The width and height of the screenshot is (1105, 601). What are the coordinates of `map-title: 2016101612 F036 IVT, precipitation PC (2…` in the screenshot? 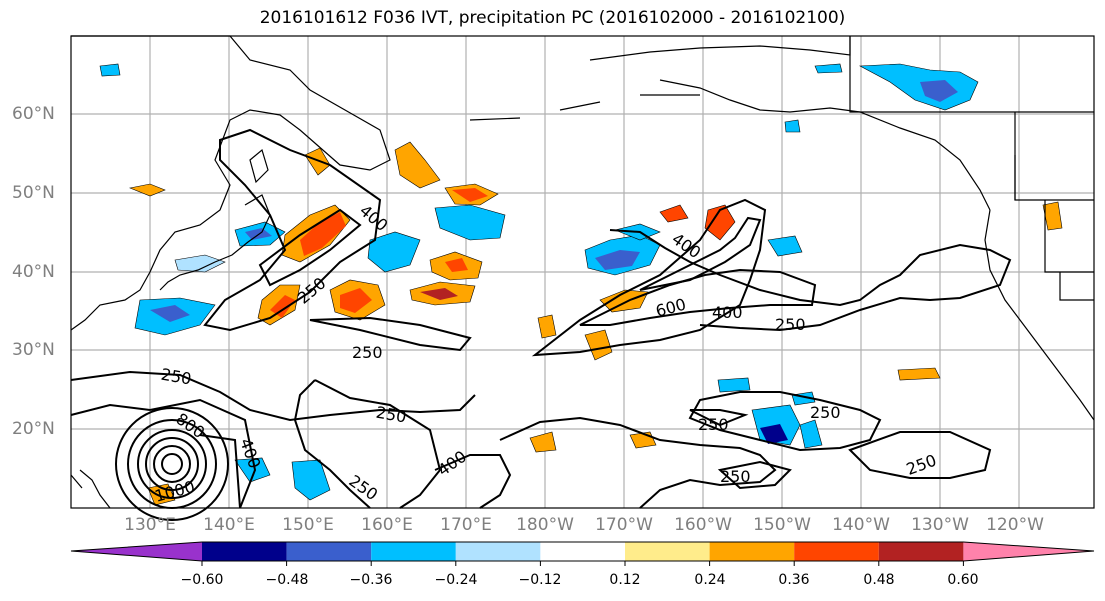 It's located at (552, 18).